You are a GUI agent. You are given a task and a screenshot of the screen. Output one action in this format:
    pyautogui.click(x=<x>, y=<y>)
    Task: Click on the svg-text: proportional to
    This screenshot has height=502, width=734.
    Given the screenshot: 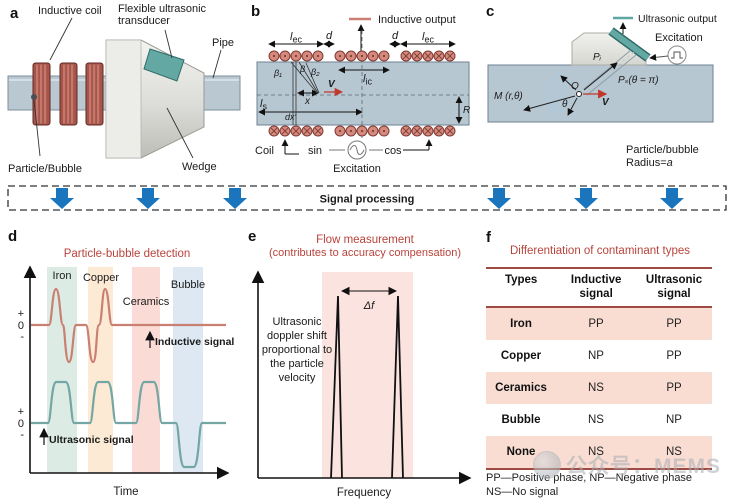 What is the action you would take?
    pyautogui.click(x=297, y=350)
    